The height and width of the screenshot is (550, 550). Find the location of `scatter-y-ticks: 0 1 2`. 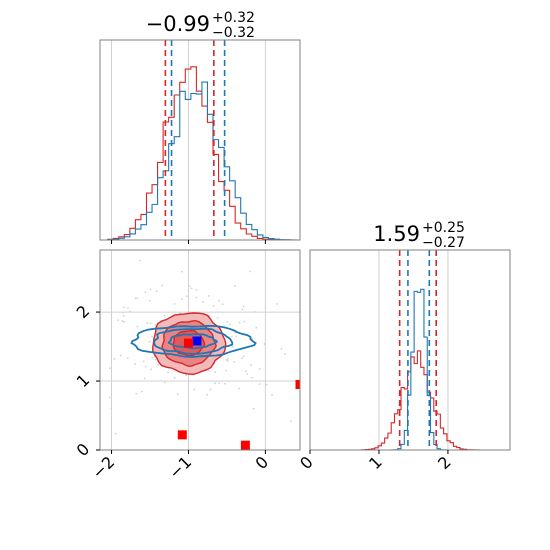

scatter-y-ticks: 0 1 2 is located at coordinates (86, 380).